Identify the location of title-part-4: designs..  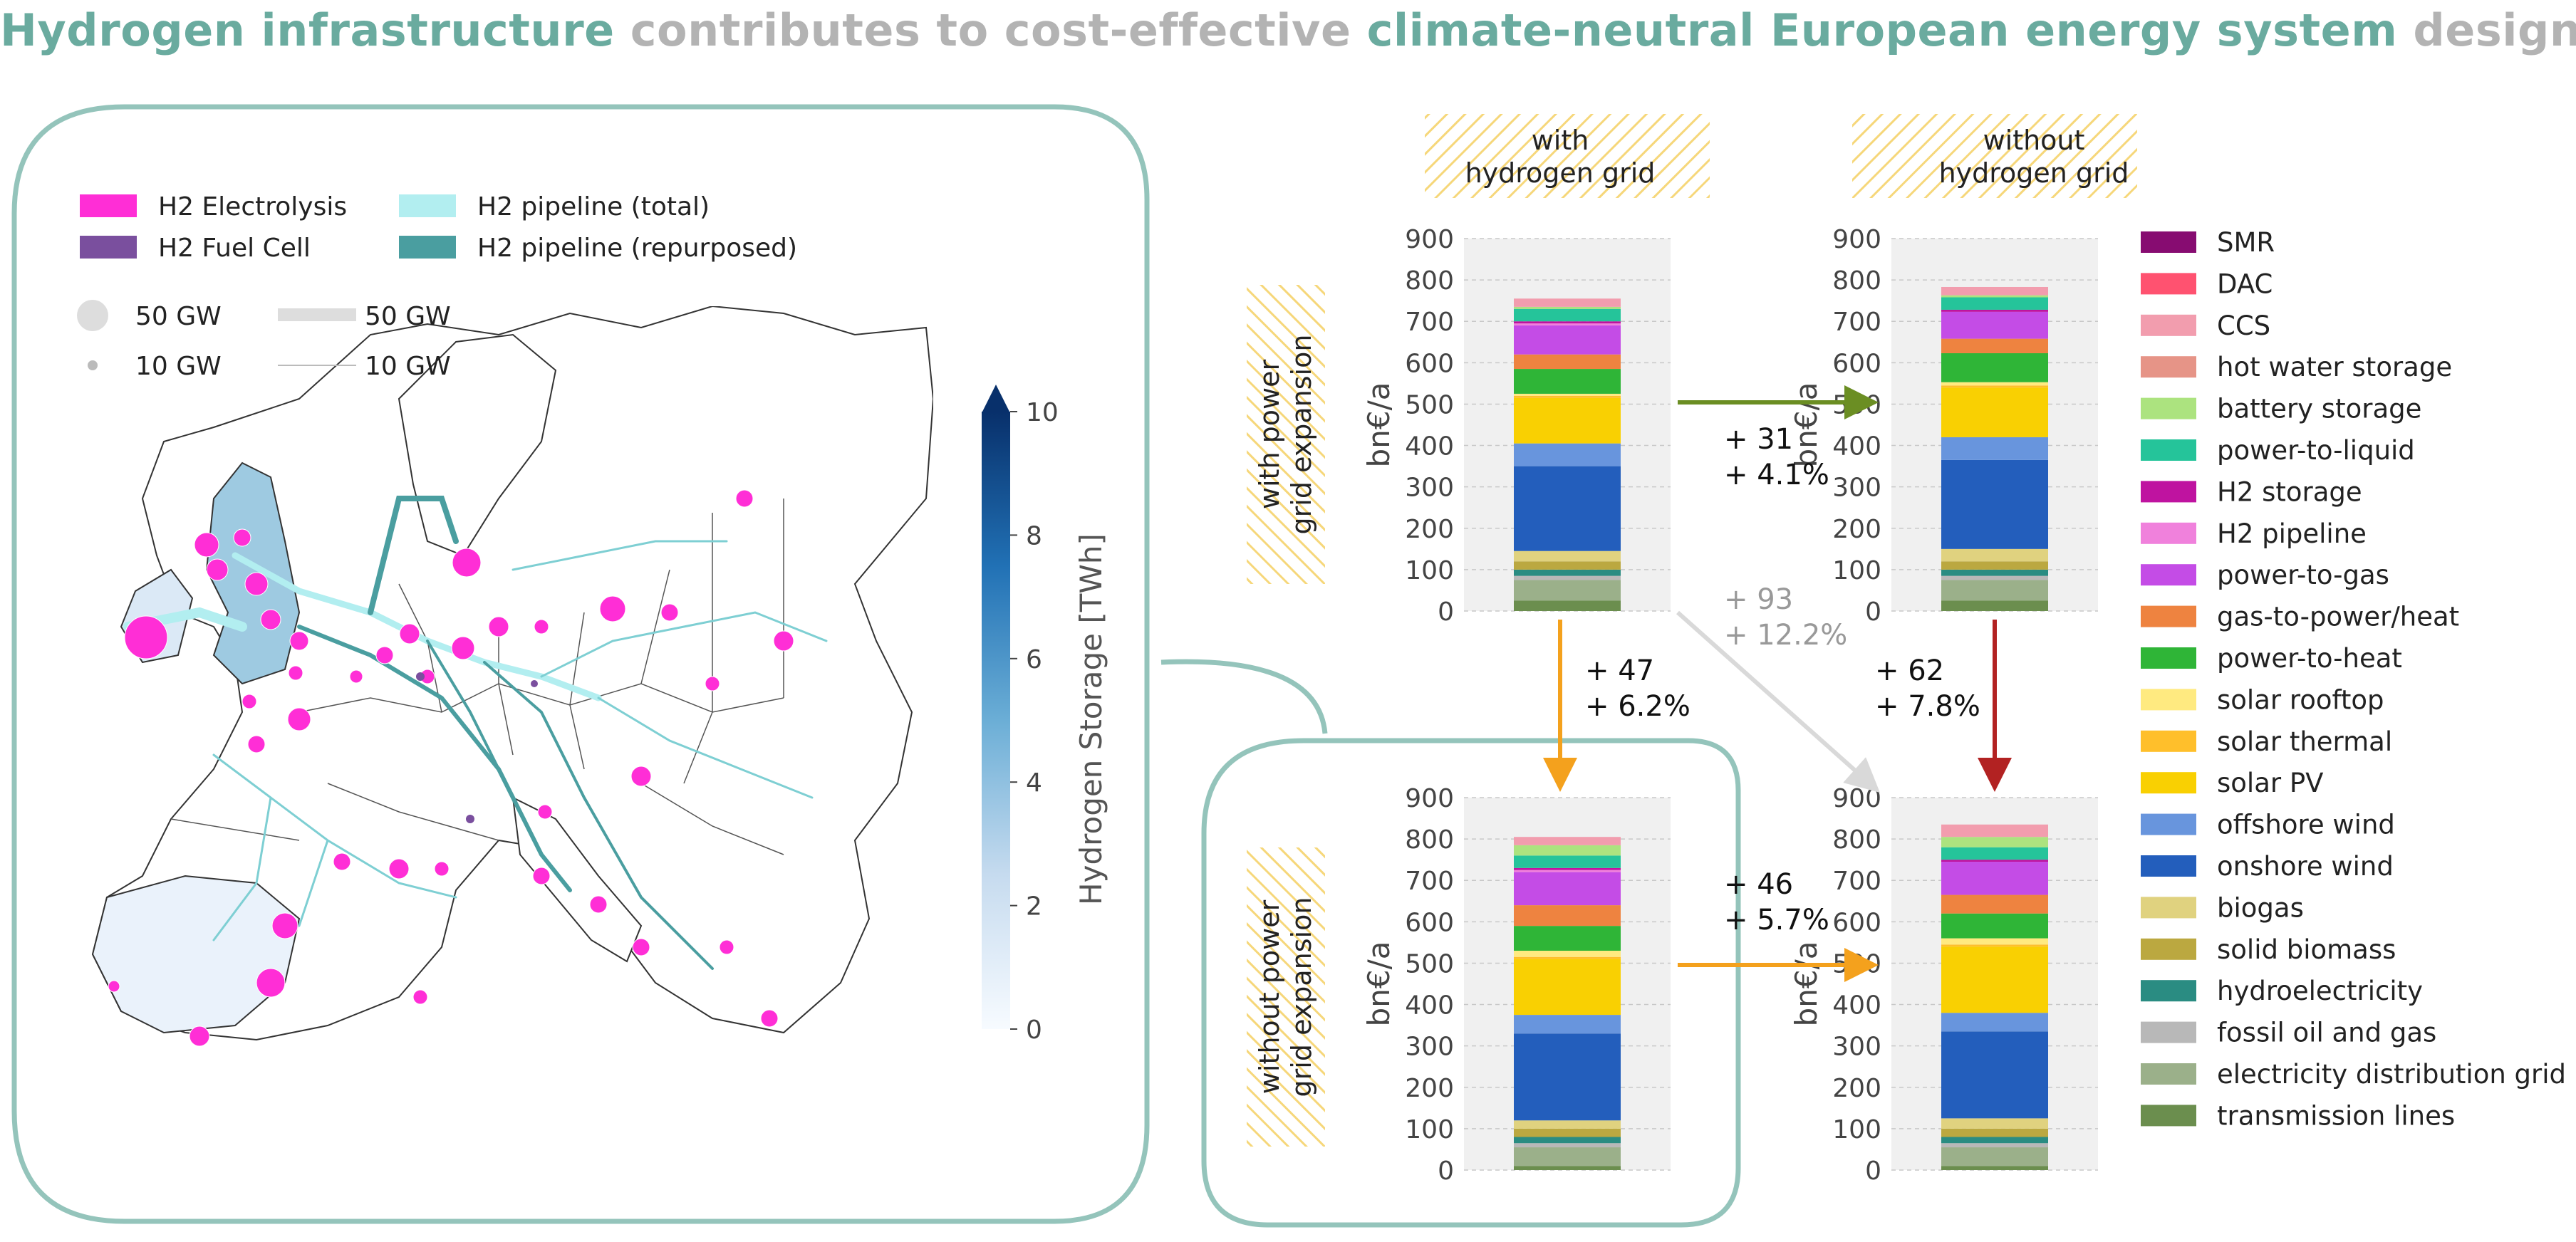
(2494, 30).